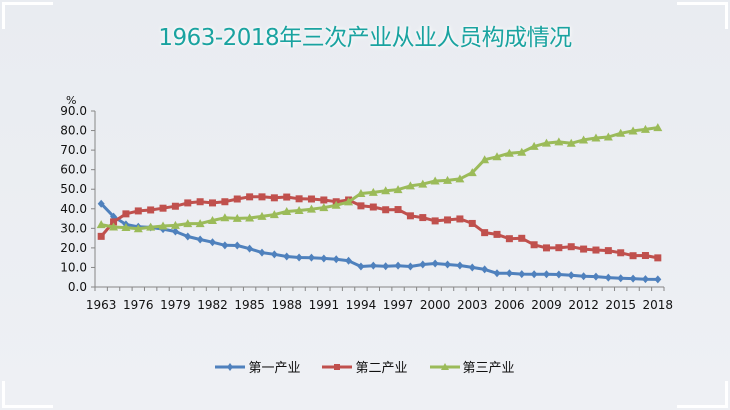 This screenshot has height=410, width=730. I want to click on diamond-marker-icon, so click(230, 366).